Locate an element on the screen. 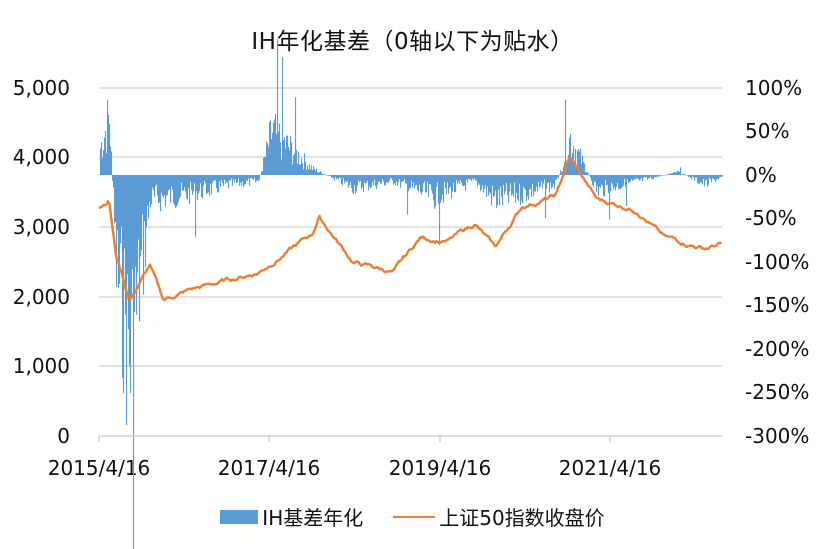 The height and width of the screenshot is (549, 825). bar-swatch-icon is located at coordinates (239, 516).